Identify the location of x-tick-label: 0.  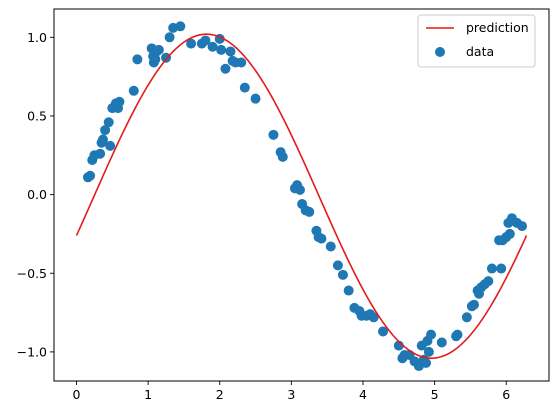
(77, 394).